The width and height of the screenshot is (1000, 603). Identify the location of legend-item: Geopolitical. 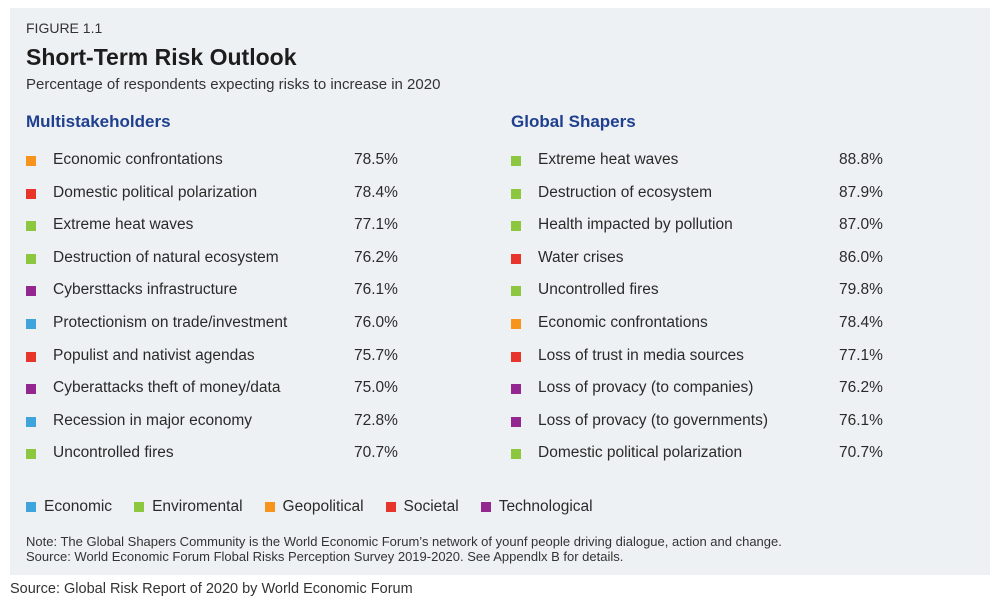
(314, 507).